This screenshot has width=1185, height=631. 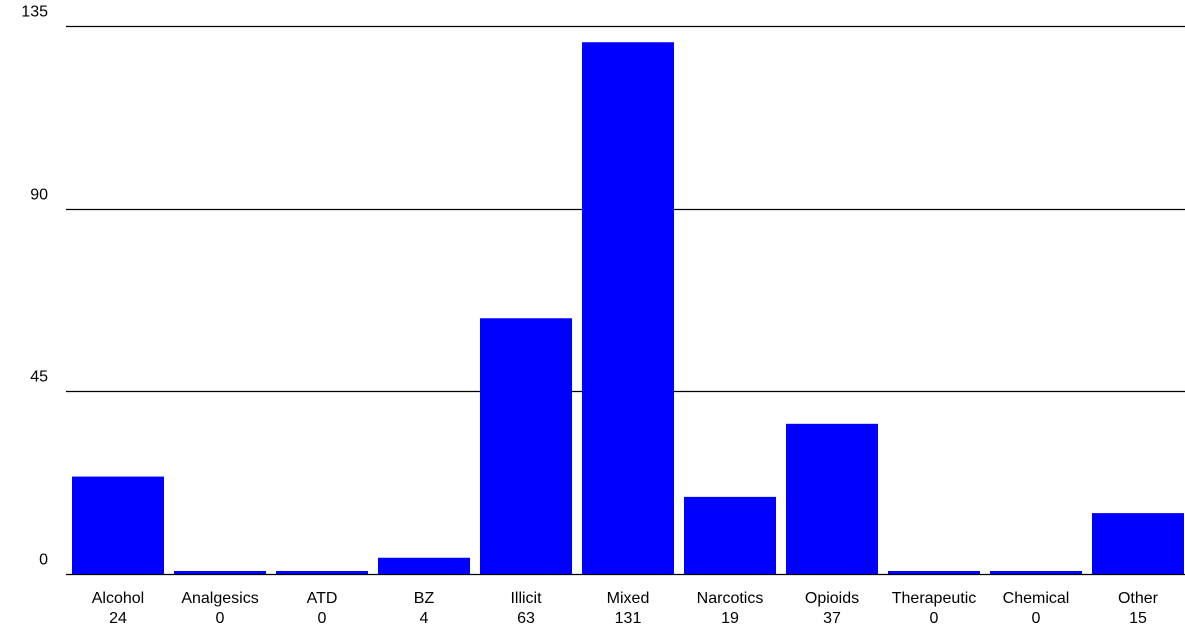 What do you see at coordinates (1036, 598) in the screenshot?
I see `category-label: Chemical` at bounding box center [1036, 598].